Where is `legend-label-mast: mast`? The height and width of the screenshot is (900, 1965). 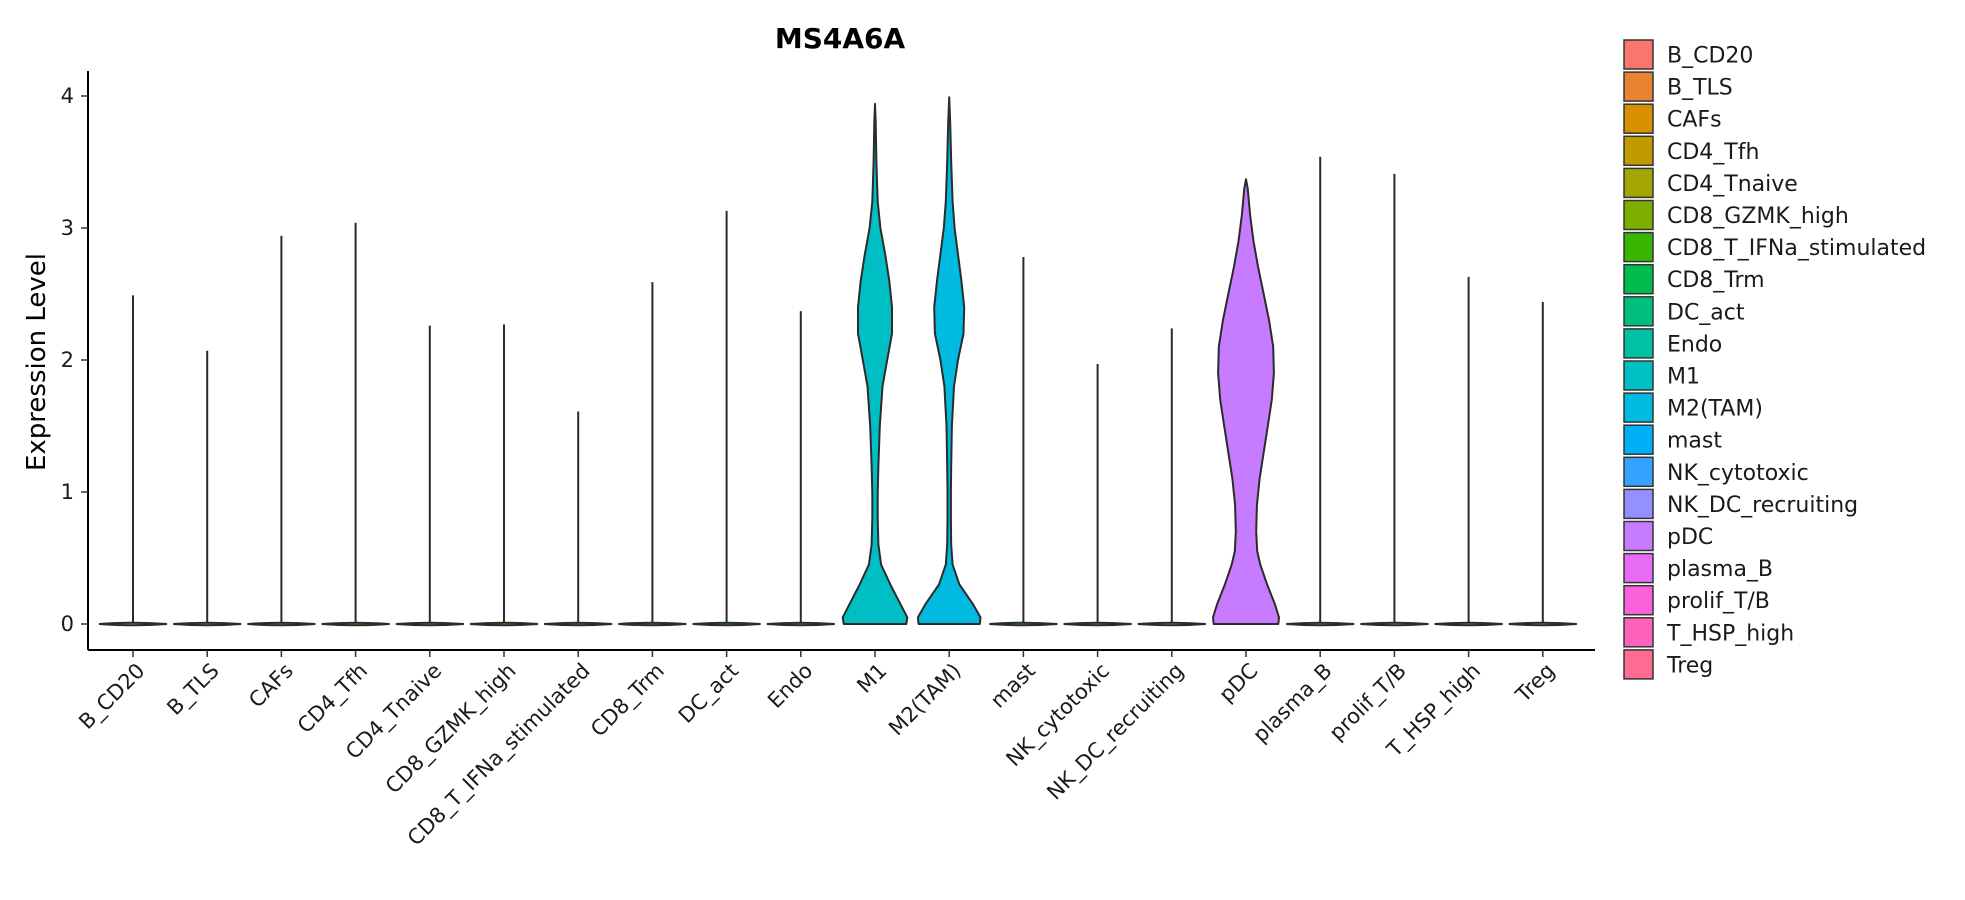 legend-label-mast: mast is located at coordinates (1694, 441).